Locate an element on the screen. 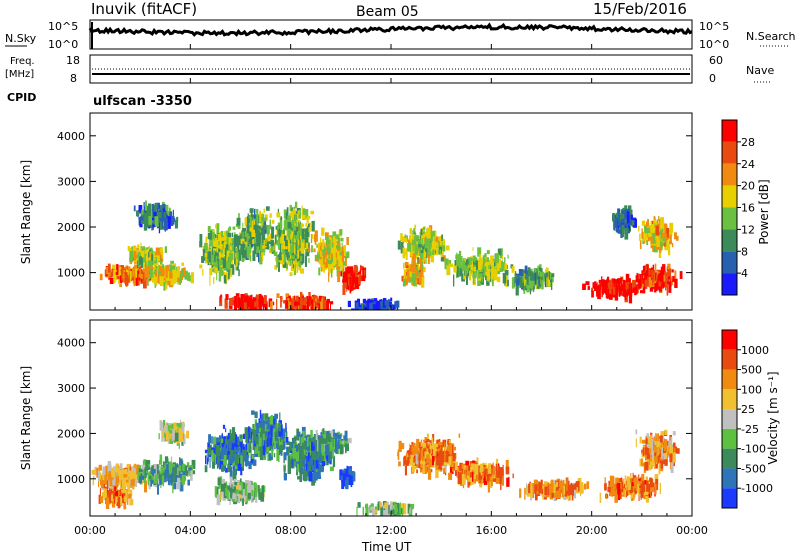 This screenshot has width=800, height=558. cpid-label: CPID is located at coordinates (21, 97).